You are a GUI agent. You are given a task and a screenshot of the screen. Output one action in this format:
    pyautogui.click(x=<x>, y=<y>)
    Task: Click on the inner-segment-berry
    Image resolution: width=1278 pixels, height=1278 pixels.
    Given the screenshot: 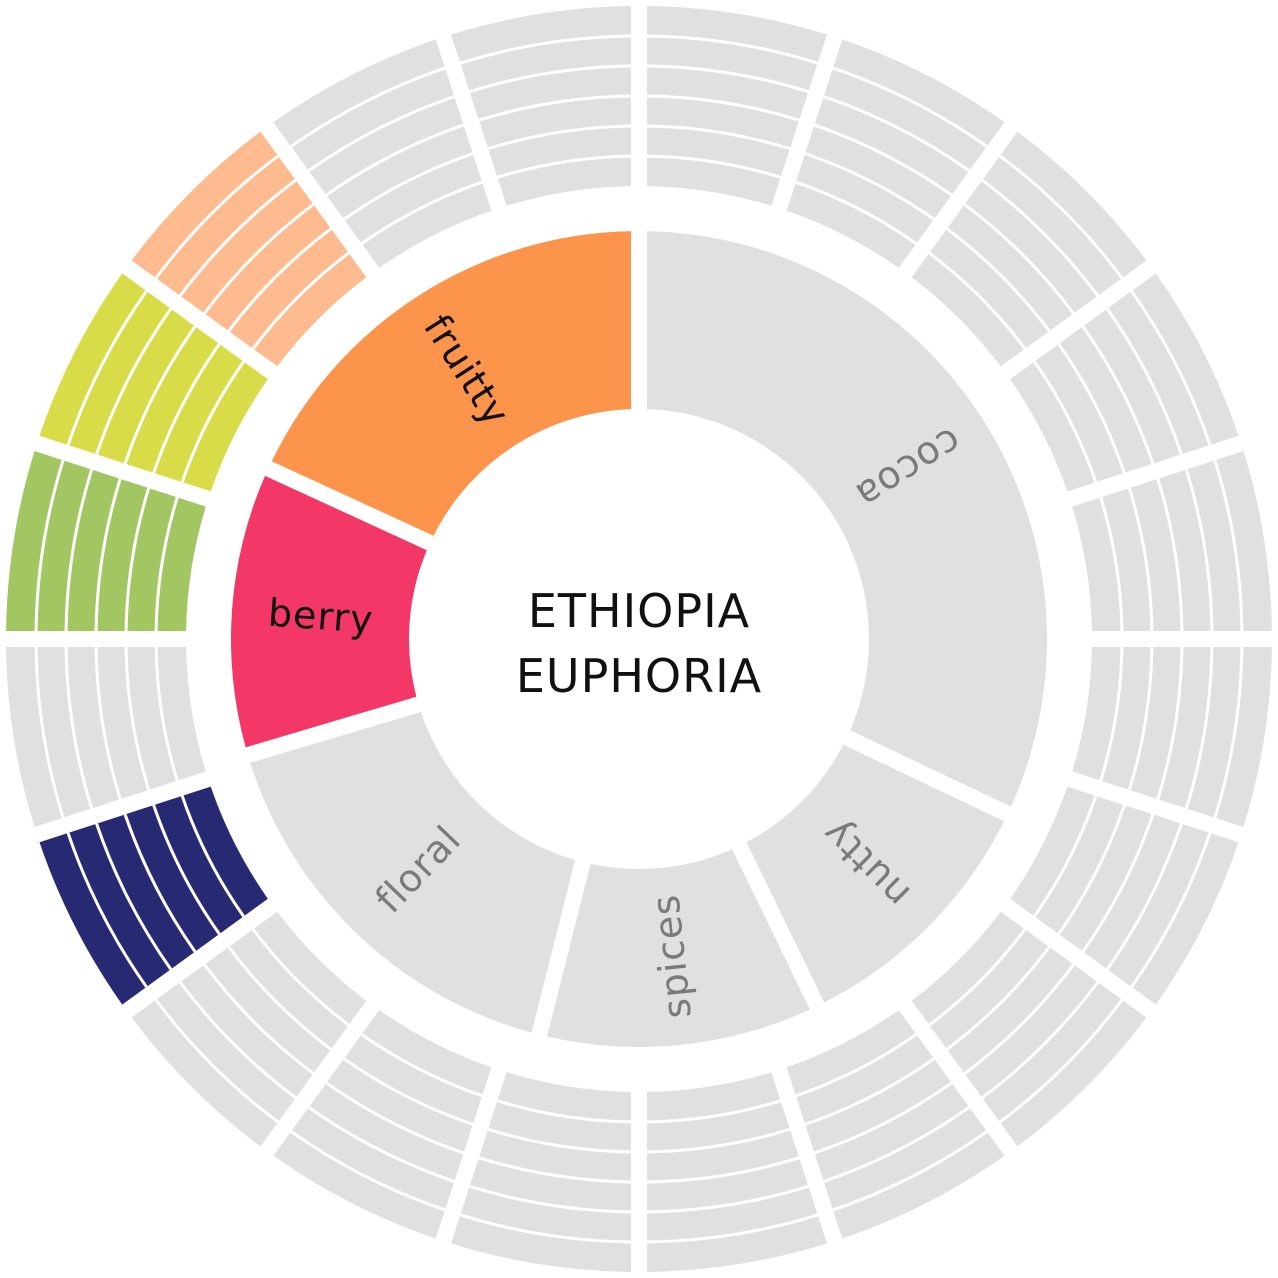 What is the action you would take?
    pyautogui.click(x=329, y=611)
    